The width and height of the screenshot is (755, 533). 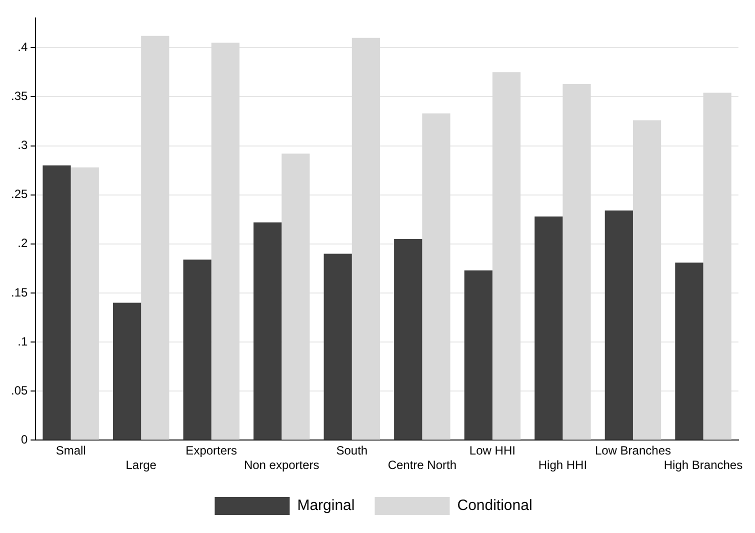 I want to click on y-tick-label: .15, so click(x=19, y=292).